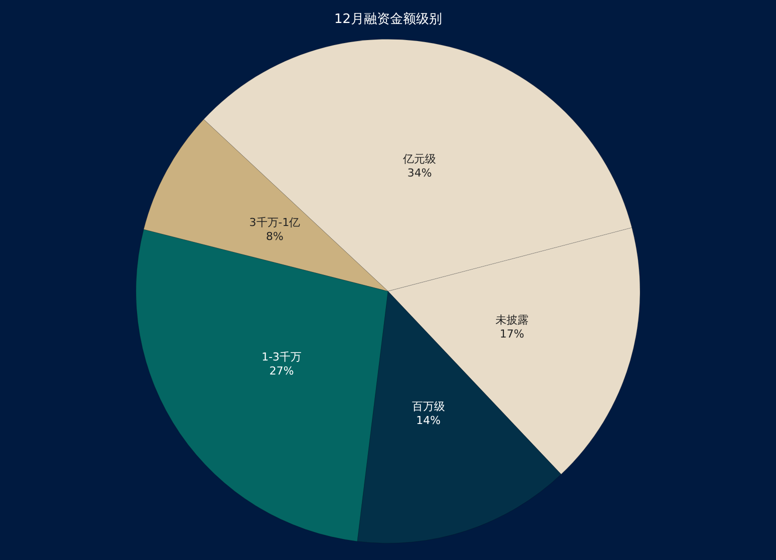 This screenshot has height=560, width=776. I want to click on data-label: 27%, so click(281, 371).